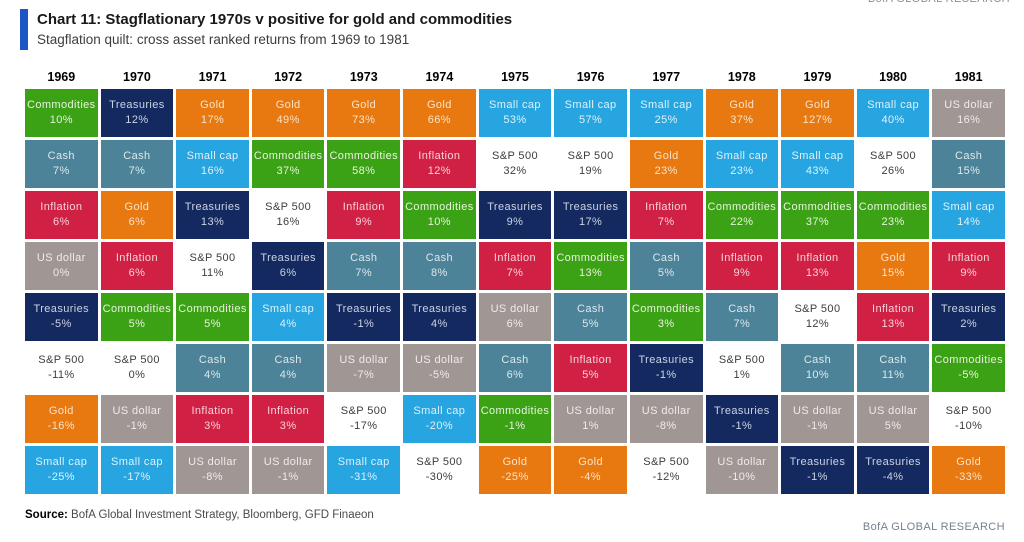 The image size is (1024, 542). What do you see at coordinates (288, 171) in the screenshot?
I see `cell-return-value: 37%` at bounding box center [288, 171].